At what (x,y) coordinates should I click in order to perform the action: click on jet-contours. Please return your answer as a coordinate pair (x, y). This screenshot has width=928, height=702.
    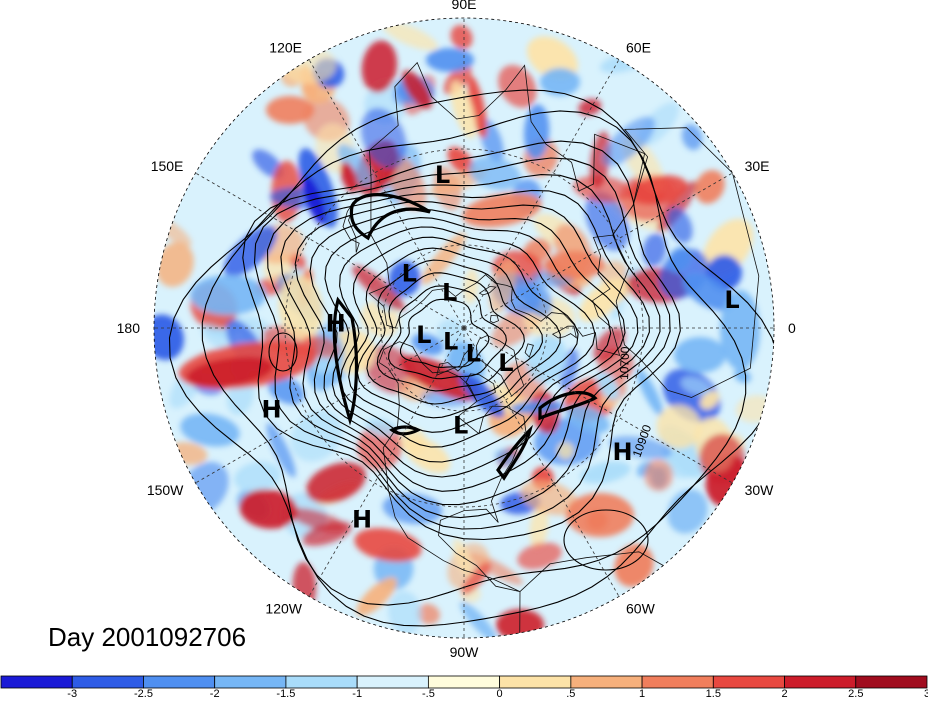
    Looking at the image, I should click on (465, 337).